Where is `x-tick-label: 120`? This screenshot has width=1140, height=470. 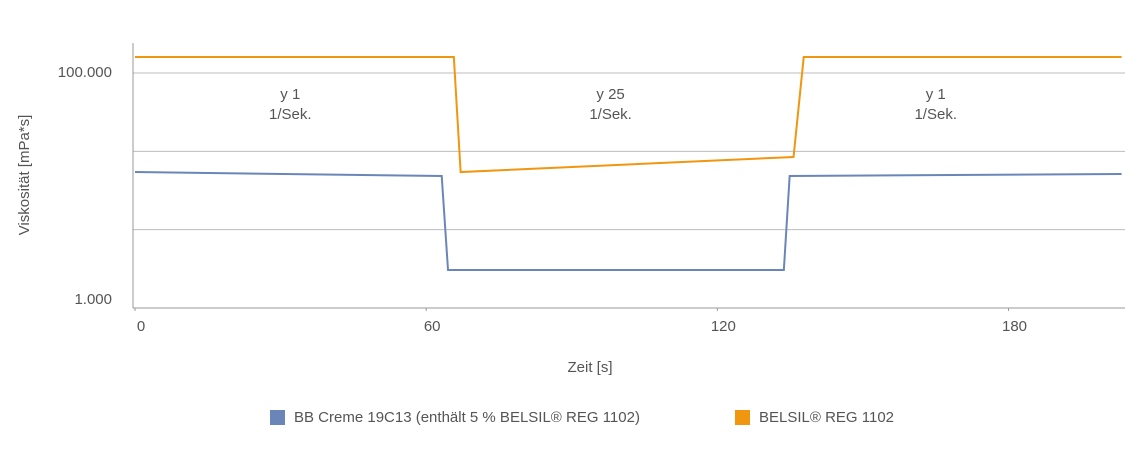 x-tick-label: 120 is located at coordinates (723, 326).